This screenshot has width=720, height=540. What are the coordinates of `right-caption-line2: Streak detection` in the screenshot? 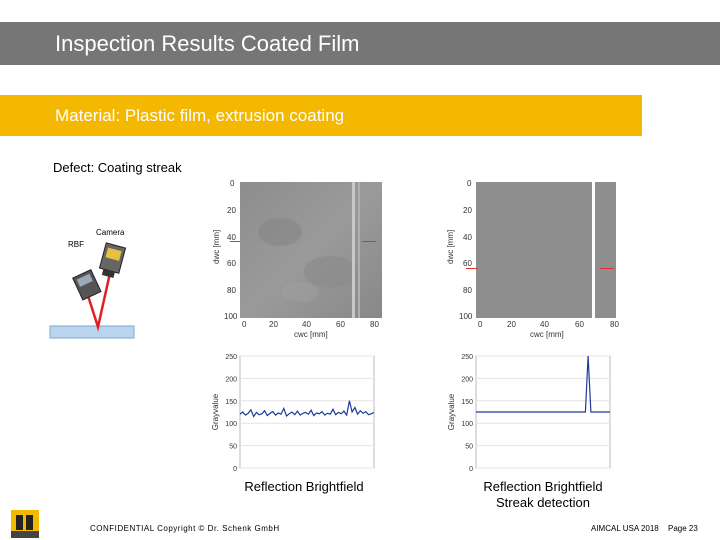 It's located at (543, 502).